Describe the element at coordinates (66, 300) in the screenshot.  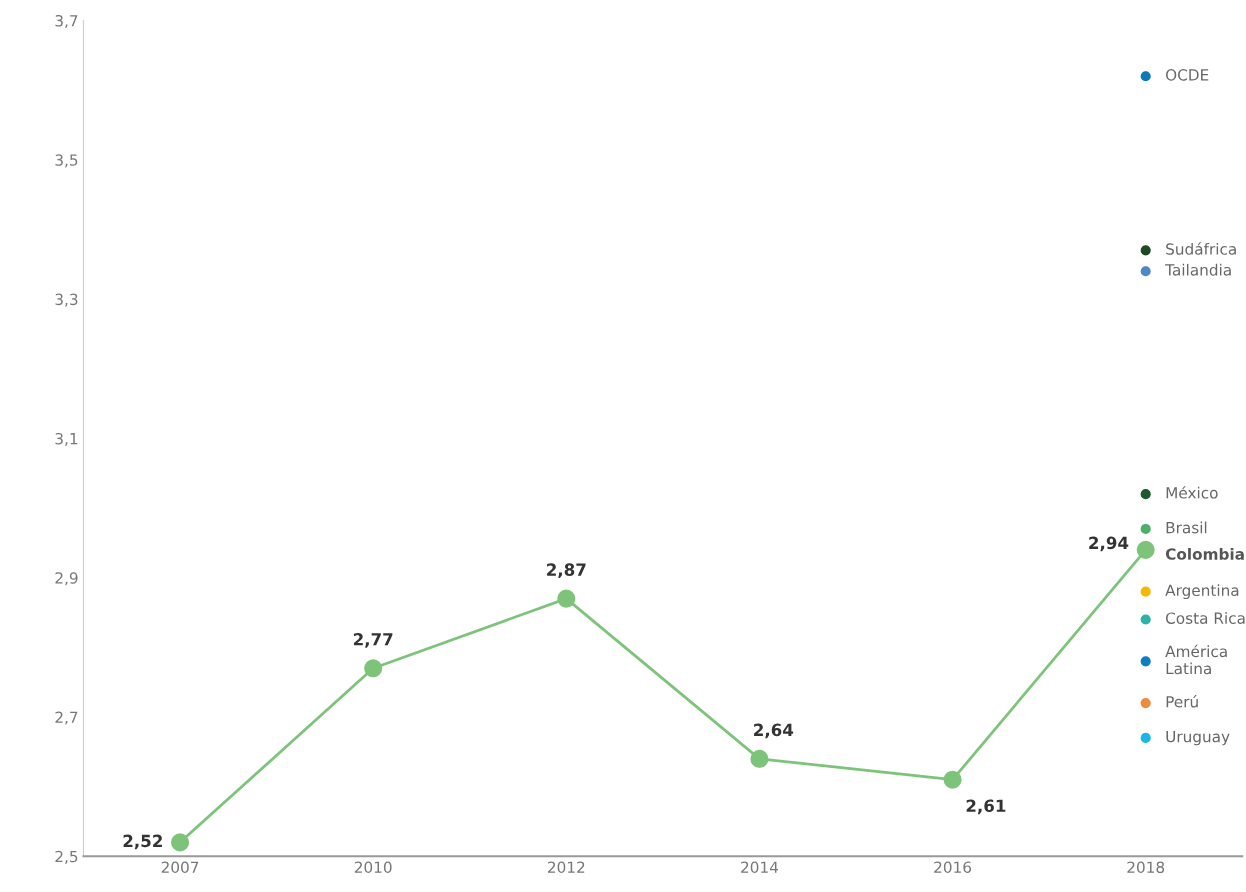
I see `y-tick-label: 3,3` at that location.